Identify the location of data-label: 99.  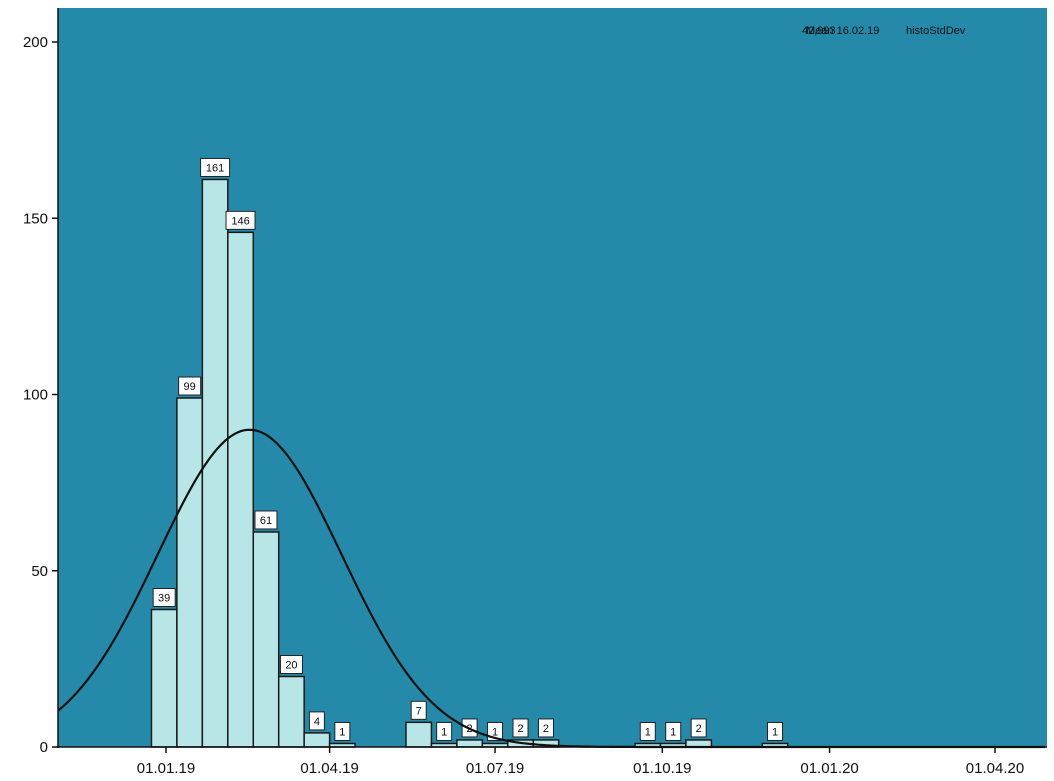
(190, 387).